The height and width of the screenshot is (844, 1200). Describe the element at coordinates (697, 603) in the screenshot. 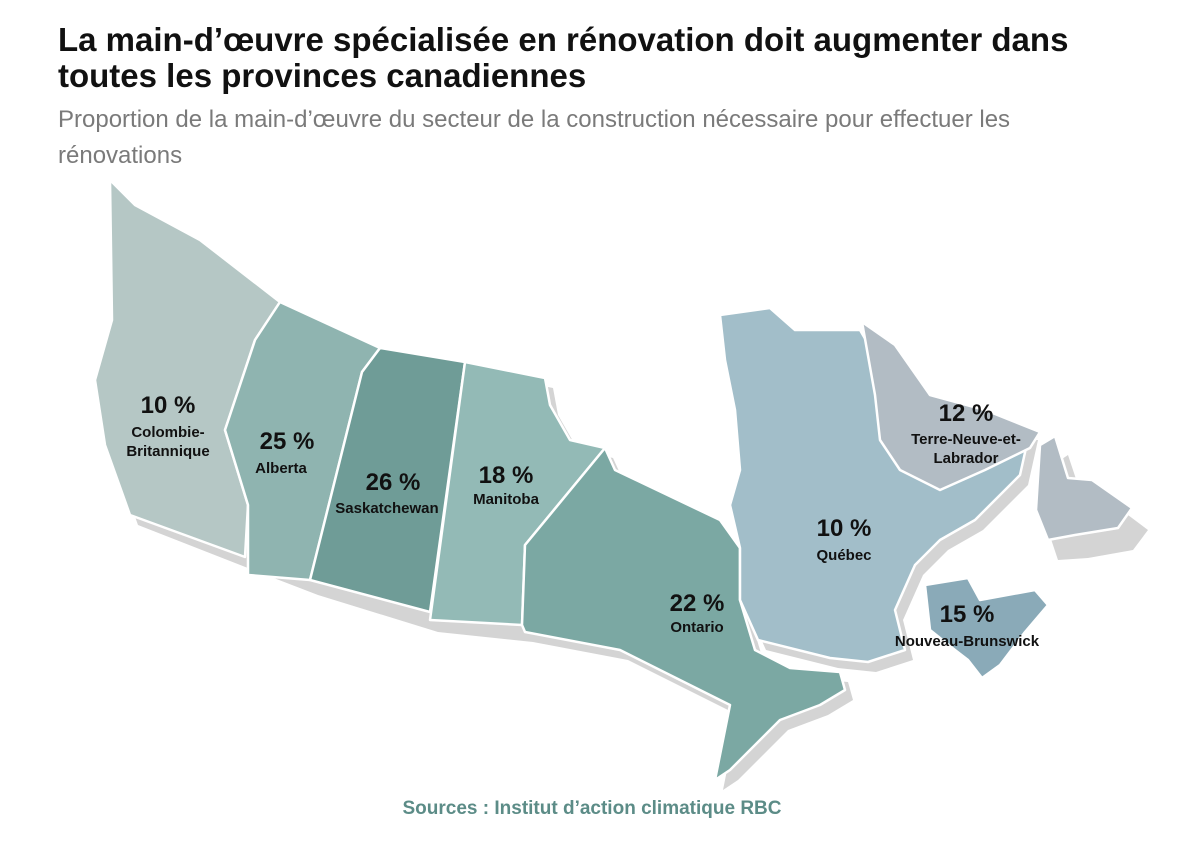

I see `label-value: 22 %` at that location.